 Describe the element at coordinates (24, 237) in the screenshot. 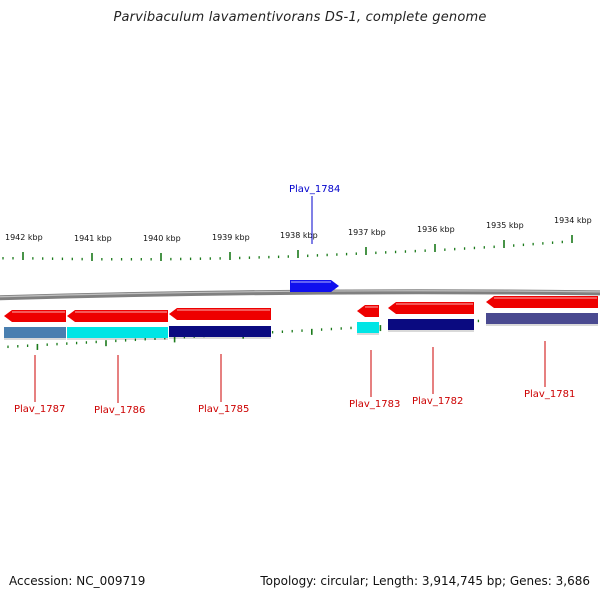

I see `tick-label: 1942 kbp` at that location.